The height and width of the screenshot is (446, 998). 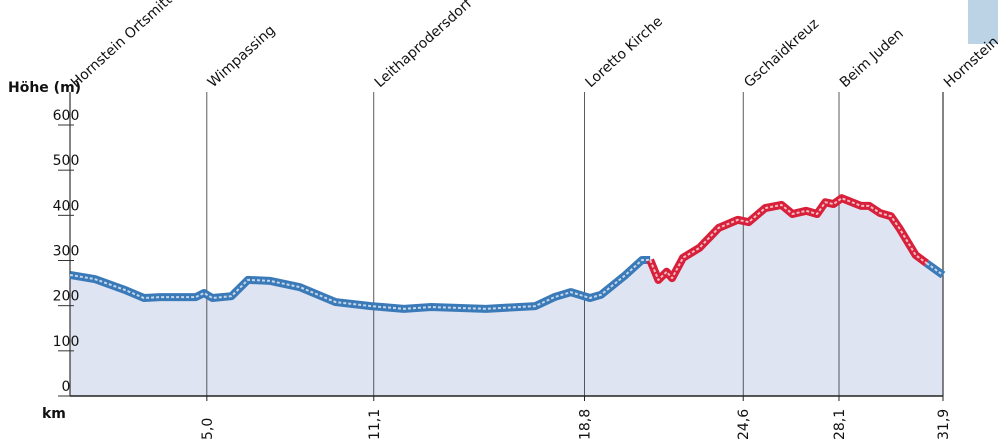 I want to click on y-axis-label: Höhe (m), so click(x=44, y=88).